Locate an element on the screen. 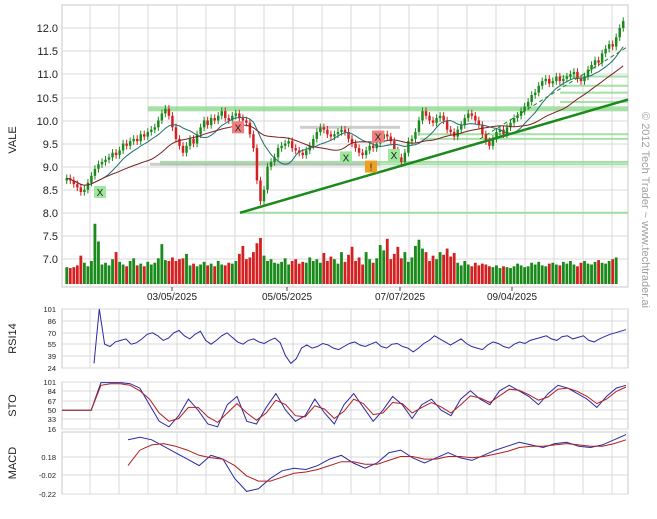 The width and height of the screenshot is (657, 519). rsi-panel: 101 86 70 55 39 24 RSI14 is located at coordinates (318, 339).